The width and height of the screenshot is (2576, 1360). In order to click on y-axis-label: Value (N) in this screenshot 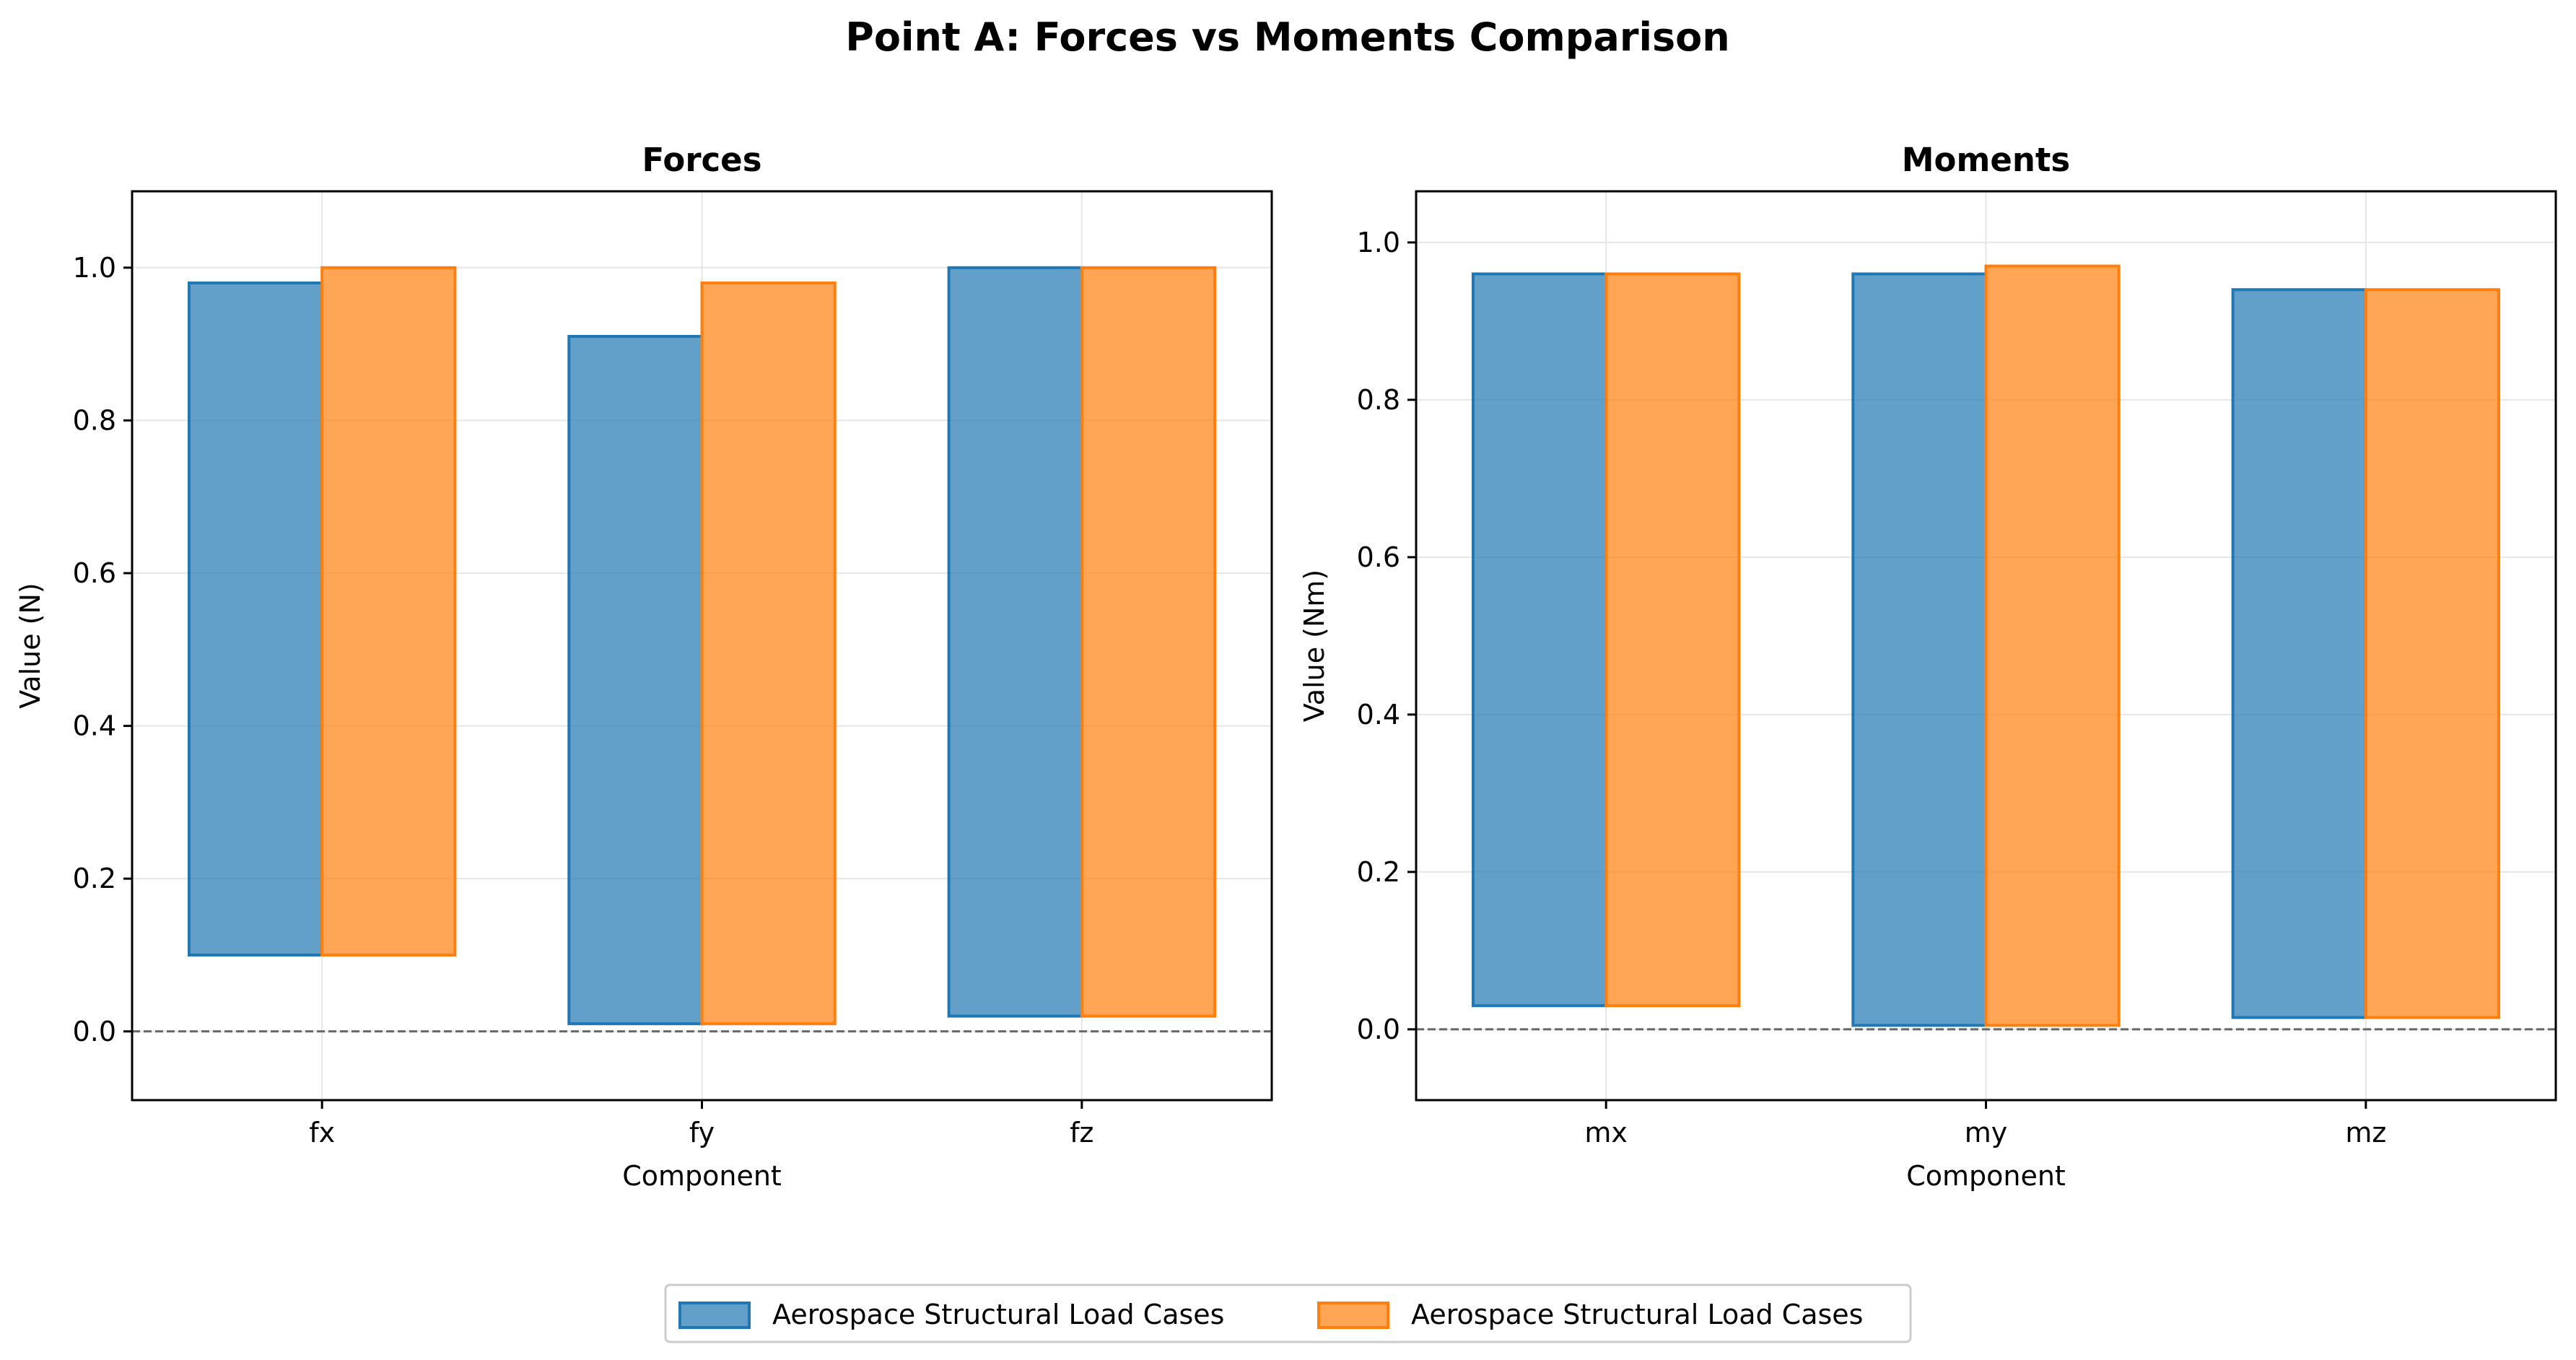, I will do `click(30, 646)`.